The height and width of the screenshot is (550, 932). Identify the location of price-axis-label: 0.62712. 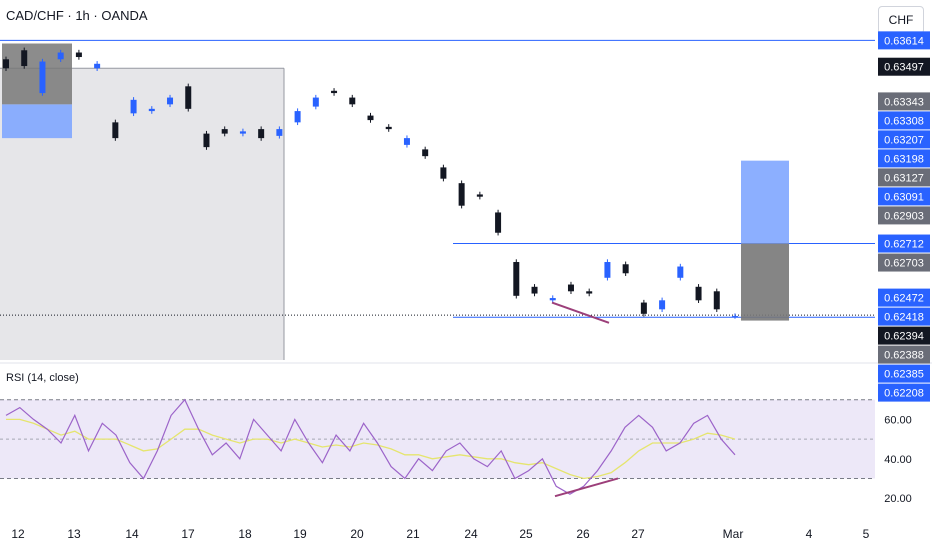
(904, 245).